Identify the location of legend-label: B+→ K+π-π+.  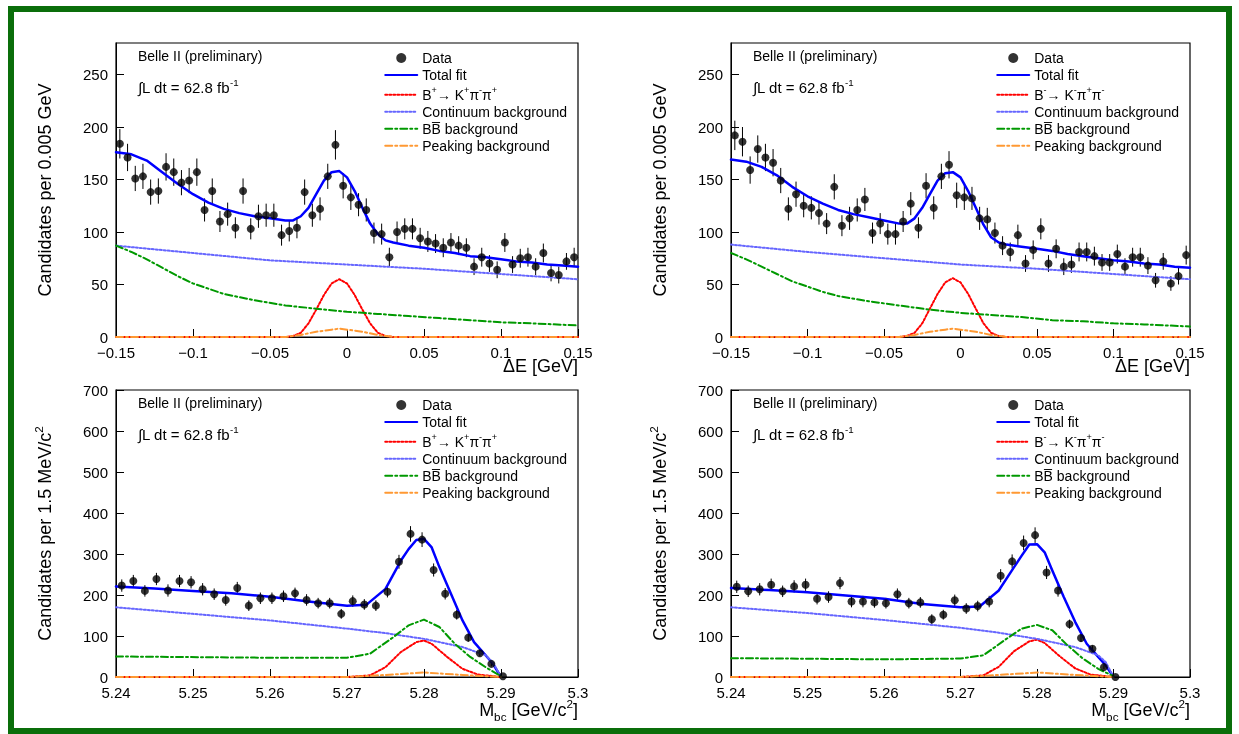
(460, 93).